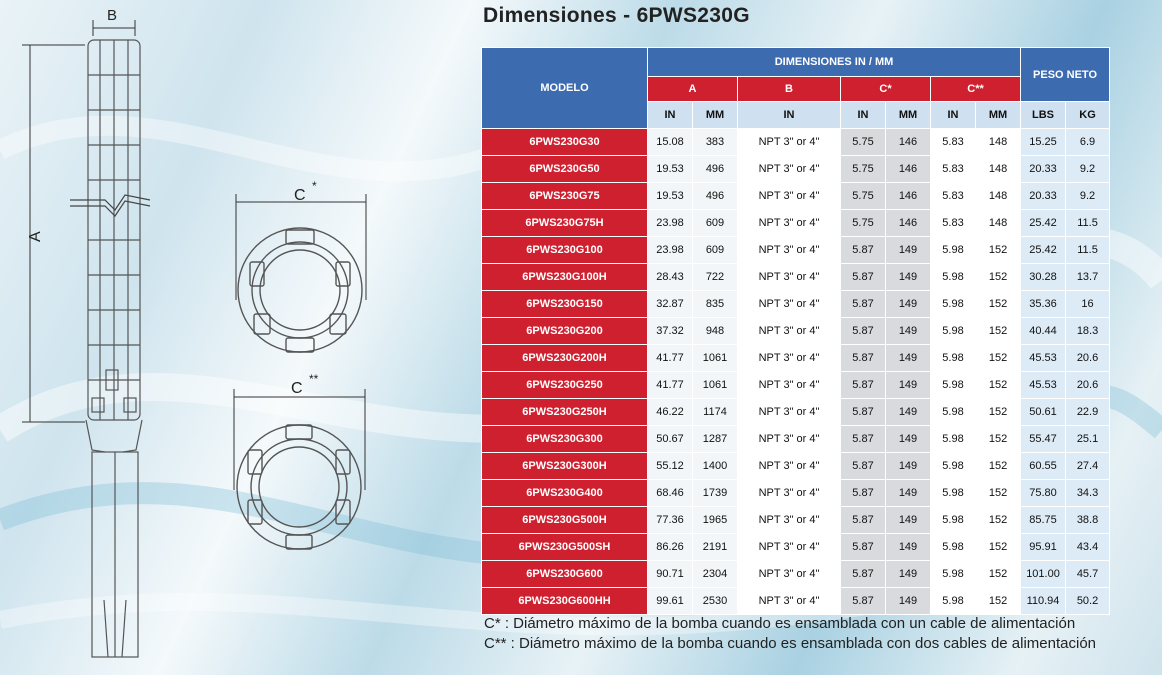 Image resolution: width=1162 pixels, height=675 pixels. What do you see at coordinates (300, 290) in the screenshot?
I see `cross-section-one-cable` at bounding box center [300, 290].